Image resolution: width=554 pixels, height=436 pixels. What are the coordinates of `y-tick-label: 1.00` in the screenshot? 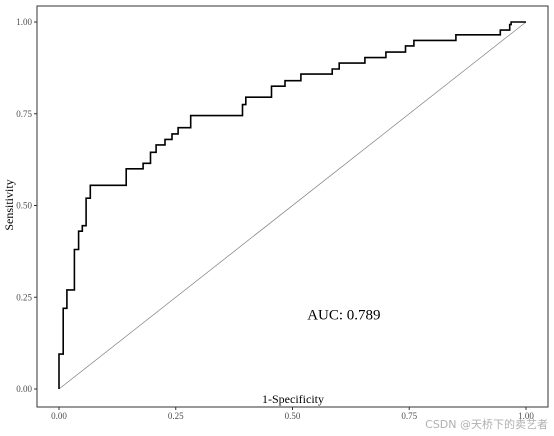 It's located at (24, 22).